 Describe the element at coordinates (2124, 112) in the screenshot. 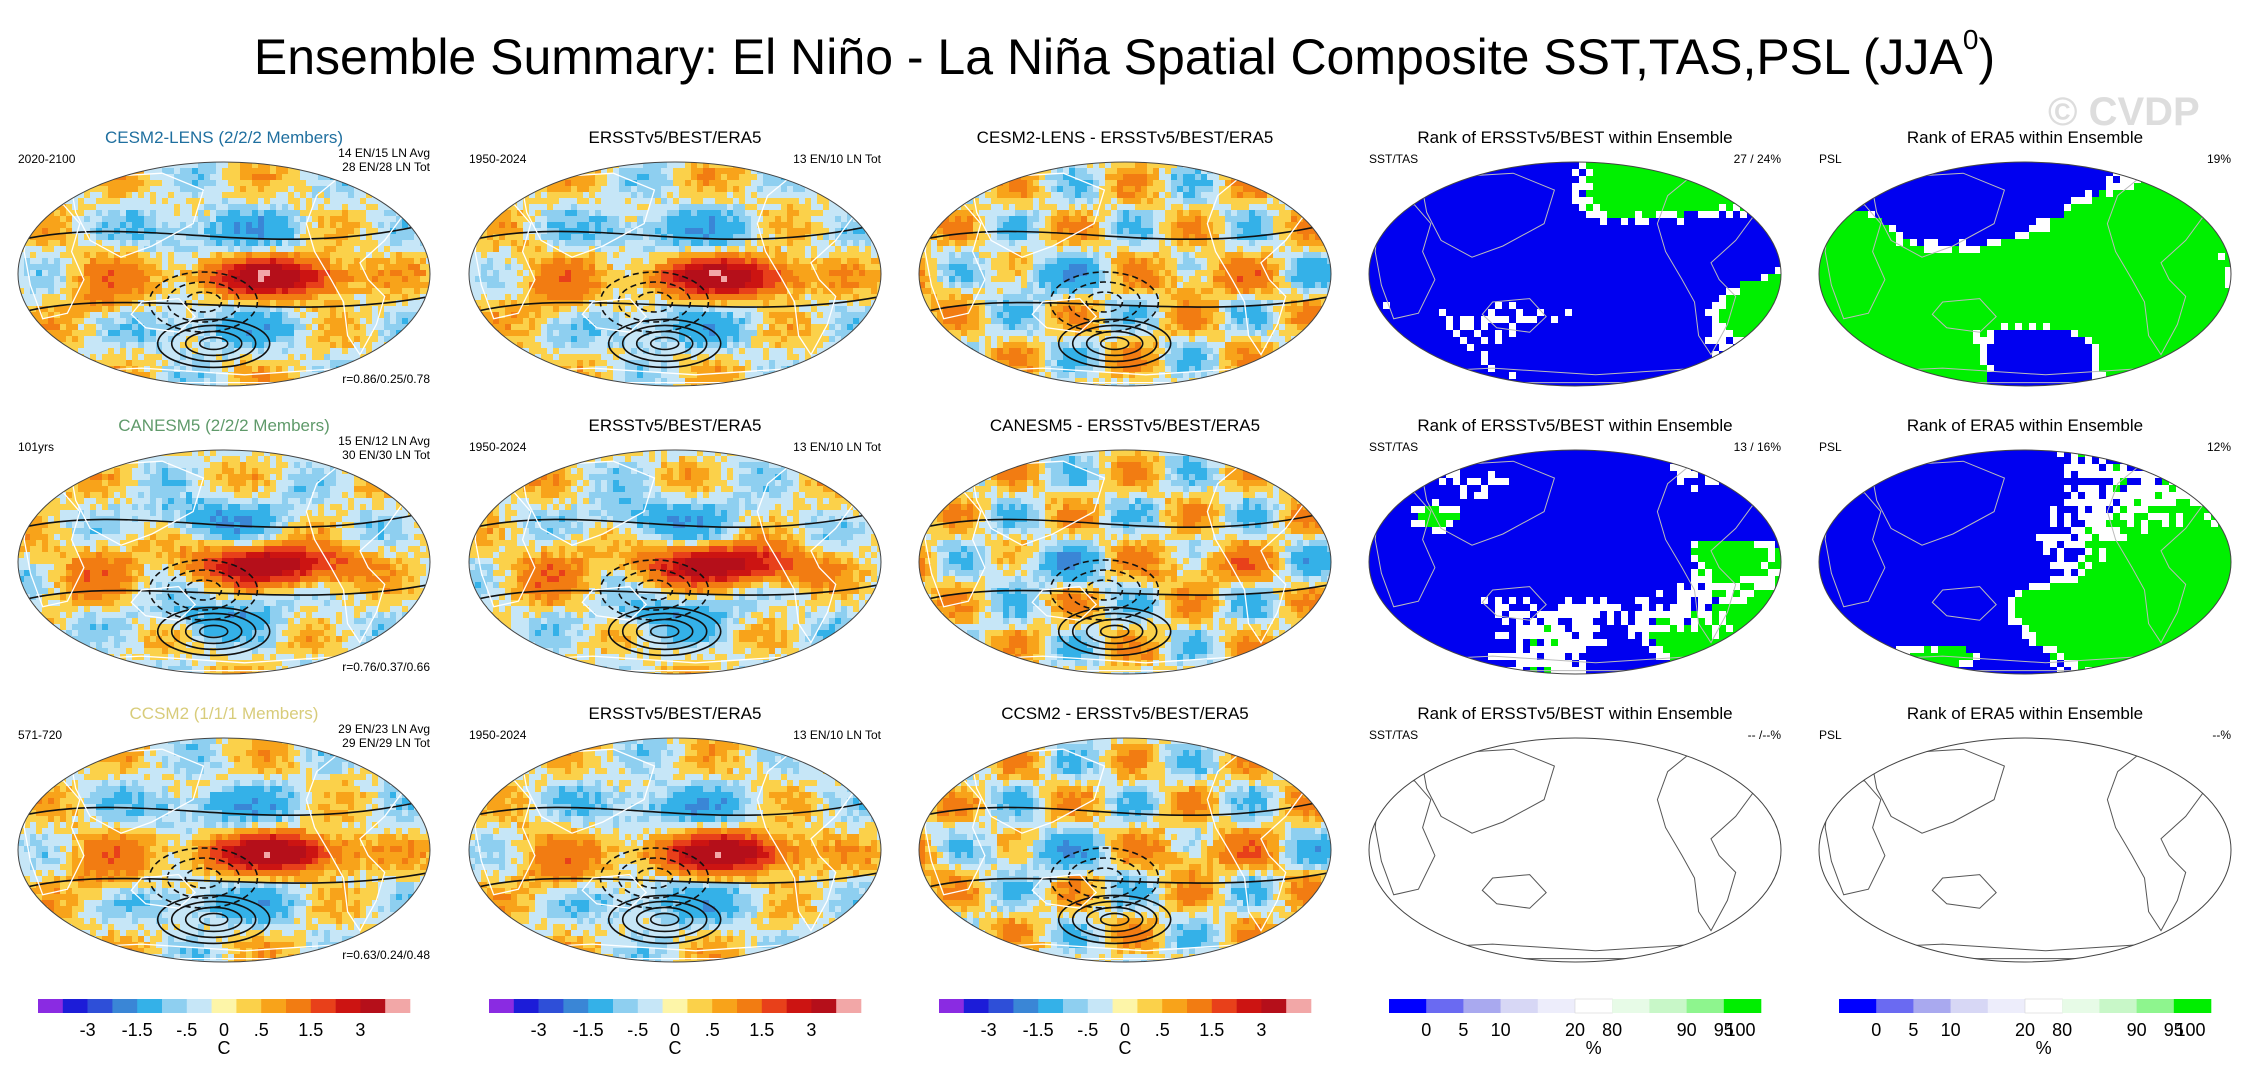

I see `watermark: © CVDP` at that location.